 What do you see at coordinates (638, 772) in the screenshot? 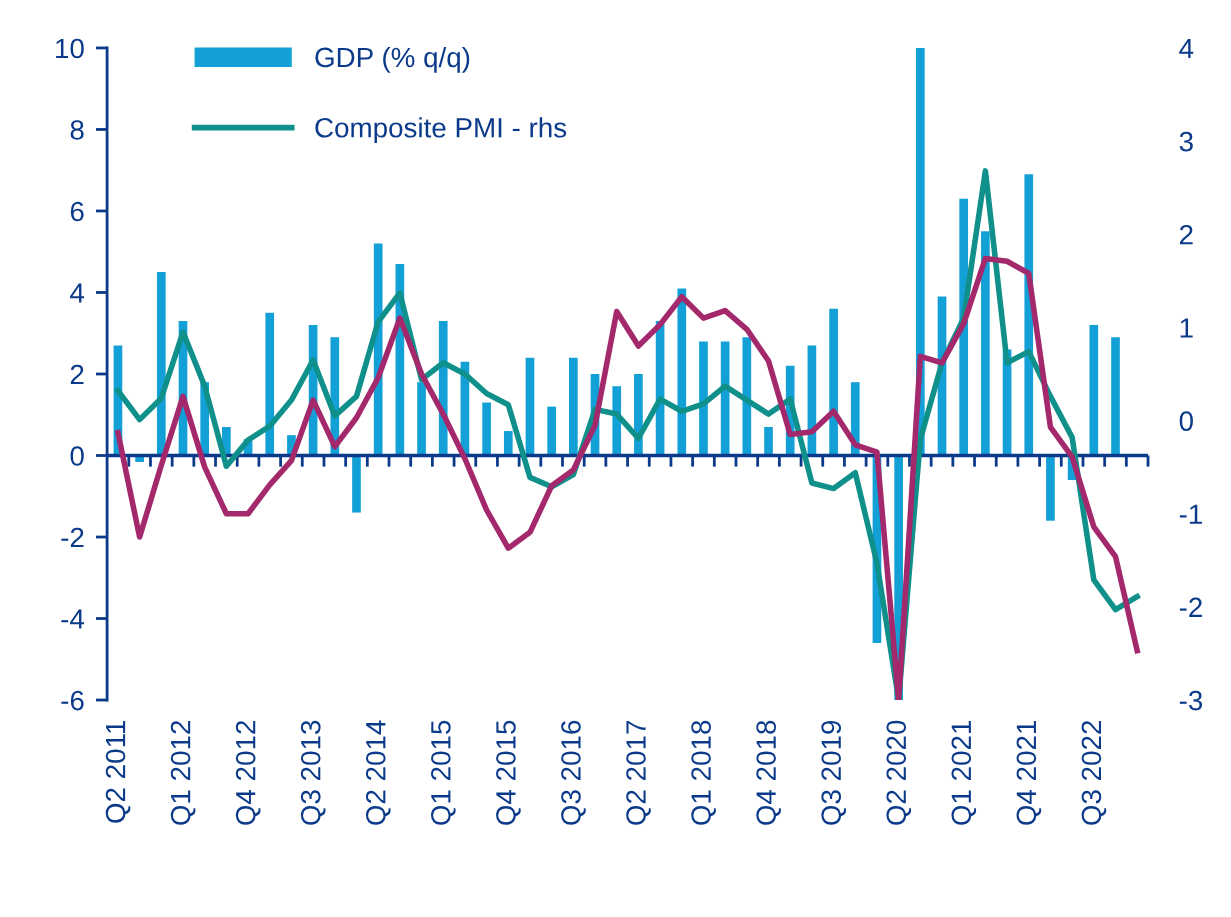
I see `x-tick-label: Q2 2017` at bounding box center [638, 772].